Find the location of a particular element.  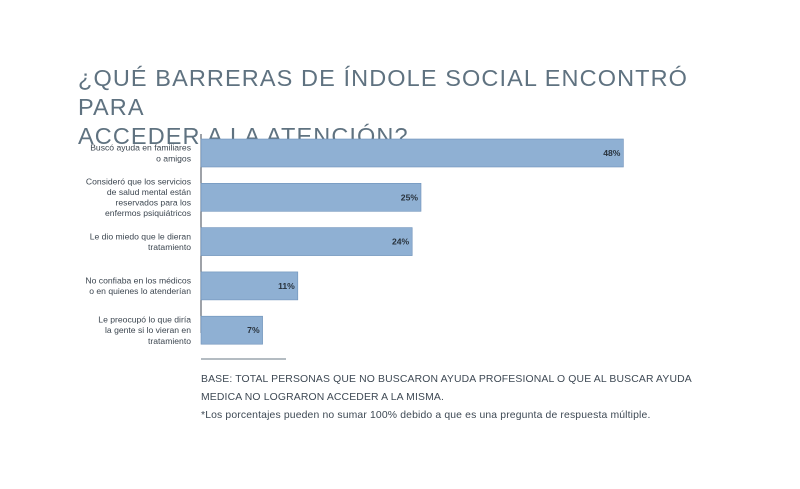

category-label-1-line-1: Buscó ayuda en familiares is located at coordinates (140, 148).